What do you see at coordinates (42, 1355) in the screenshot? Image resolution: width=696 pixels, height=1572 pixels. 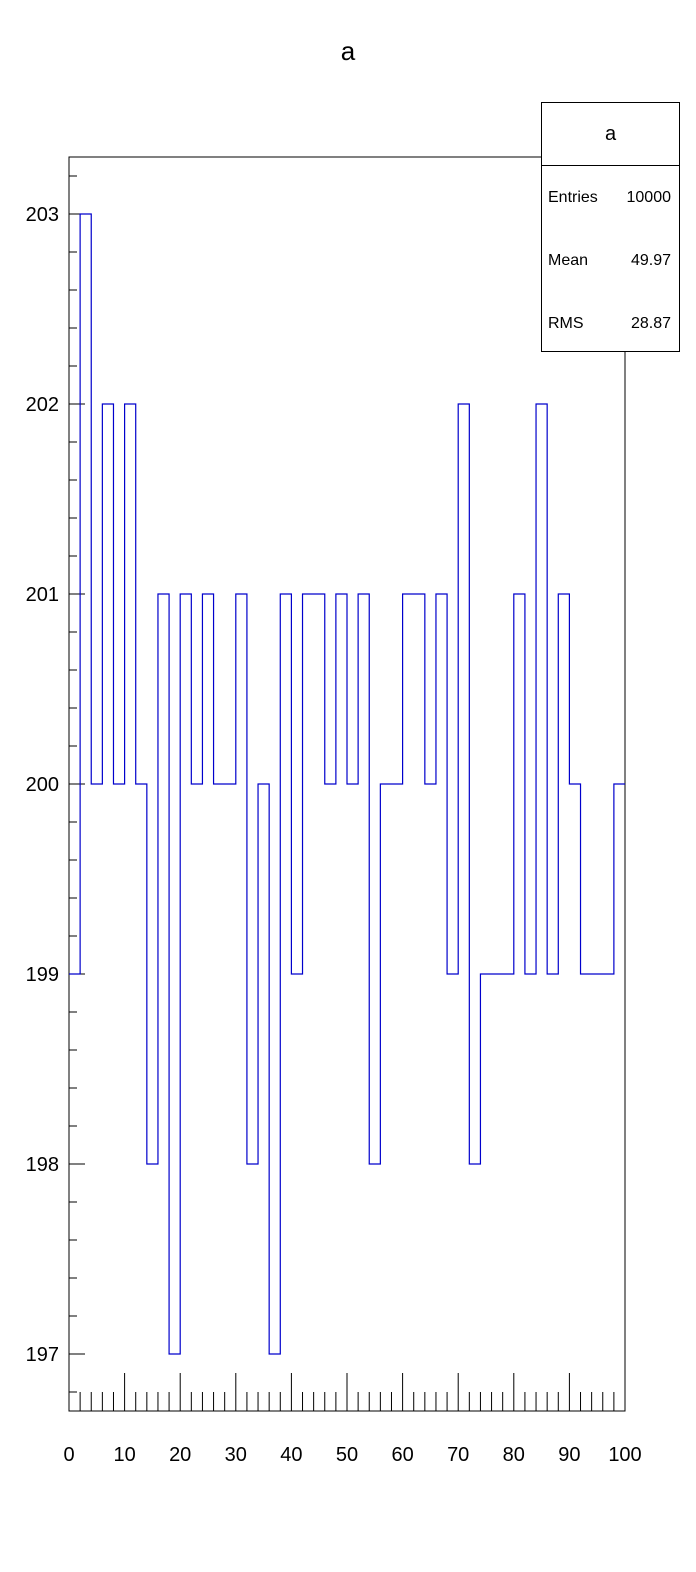 I see `y-tick-label: 197` at bounding box center [42, 1355].